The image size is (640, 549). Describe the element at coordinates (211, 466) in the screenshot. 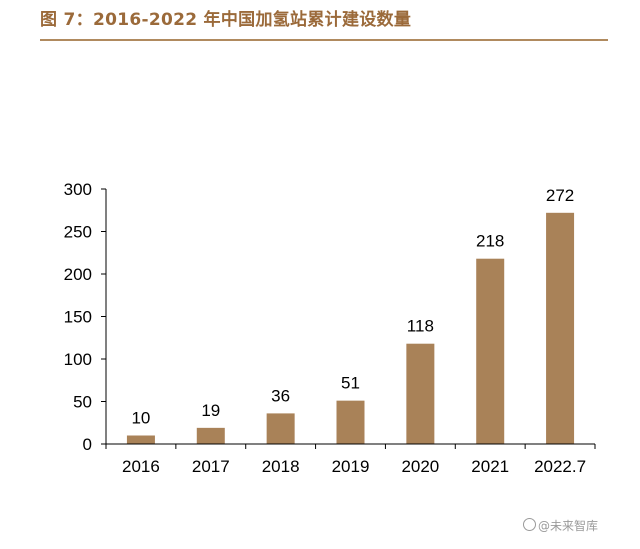

I see `x-tick-label-2017: 2017` at that location.